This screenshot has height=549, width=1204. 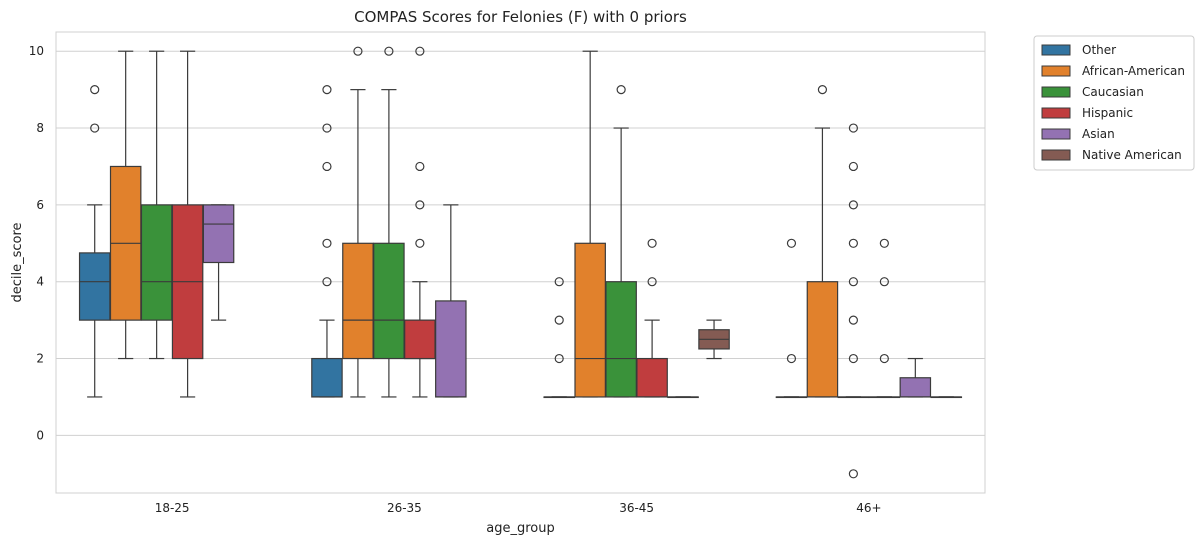 What do you see at coordinates (1132, 155) in the screenshot?
I see `legend-label: Native American` at bounding box center [1132, 155].